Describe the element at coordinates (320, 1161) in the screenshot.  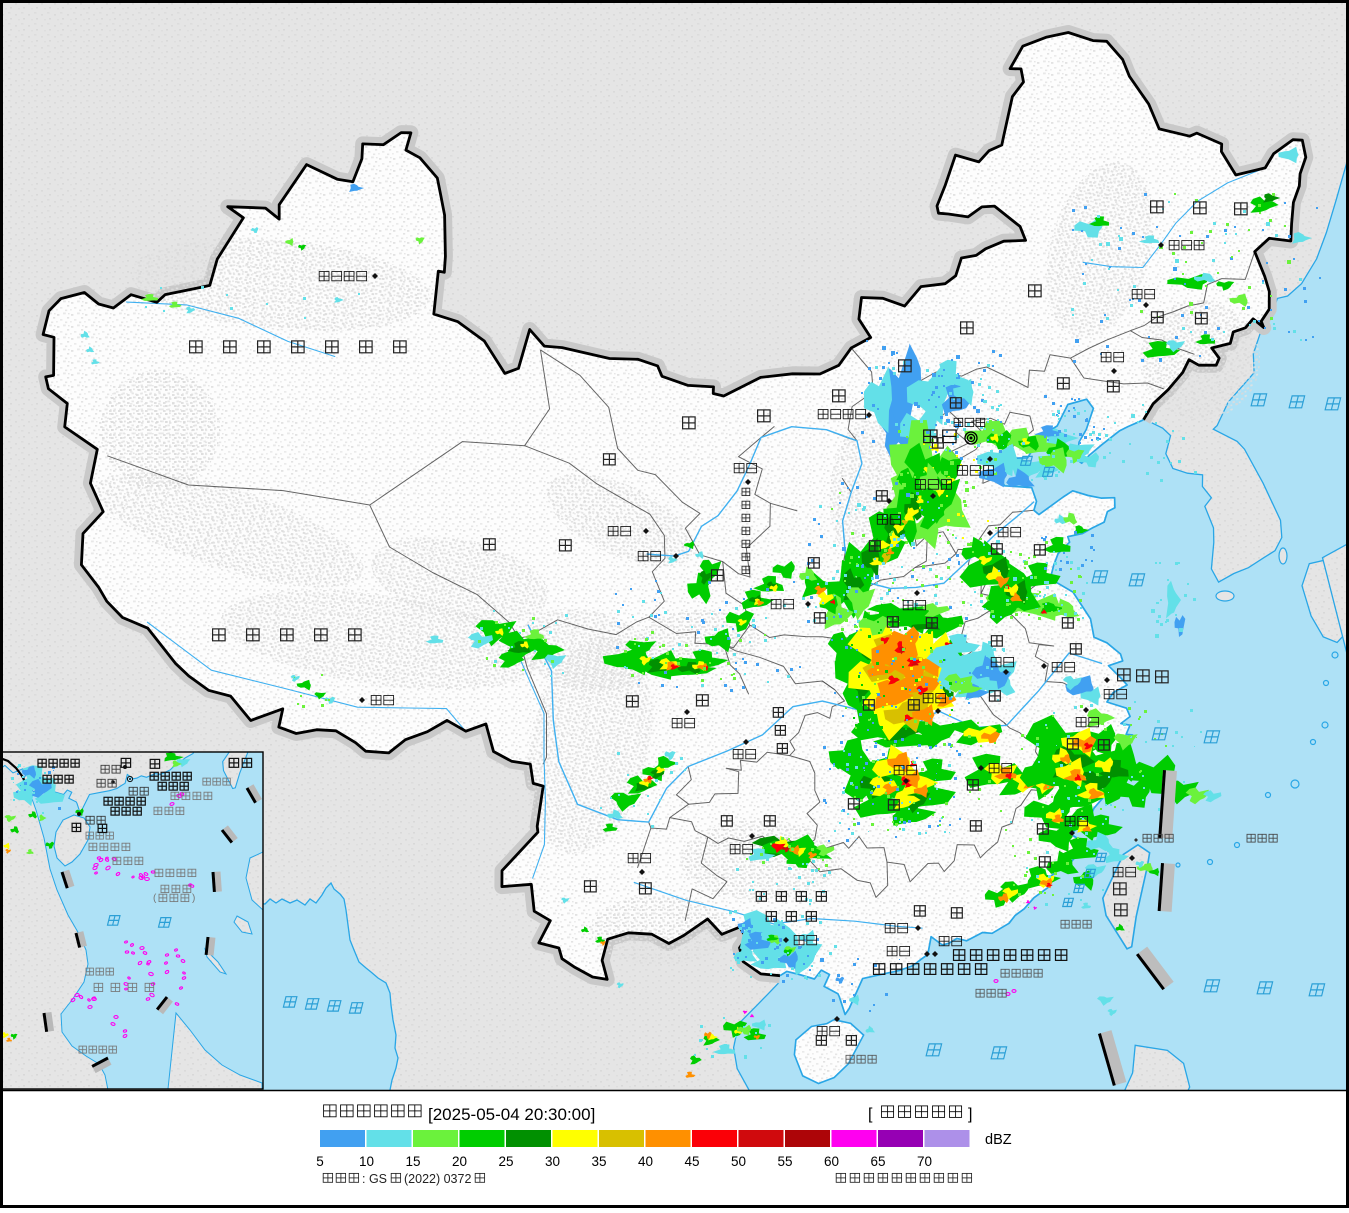
I see `svg-text: 5` at that location.